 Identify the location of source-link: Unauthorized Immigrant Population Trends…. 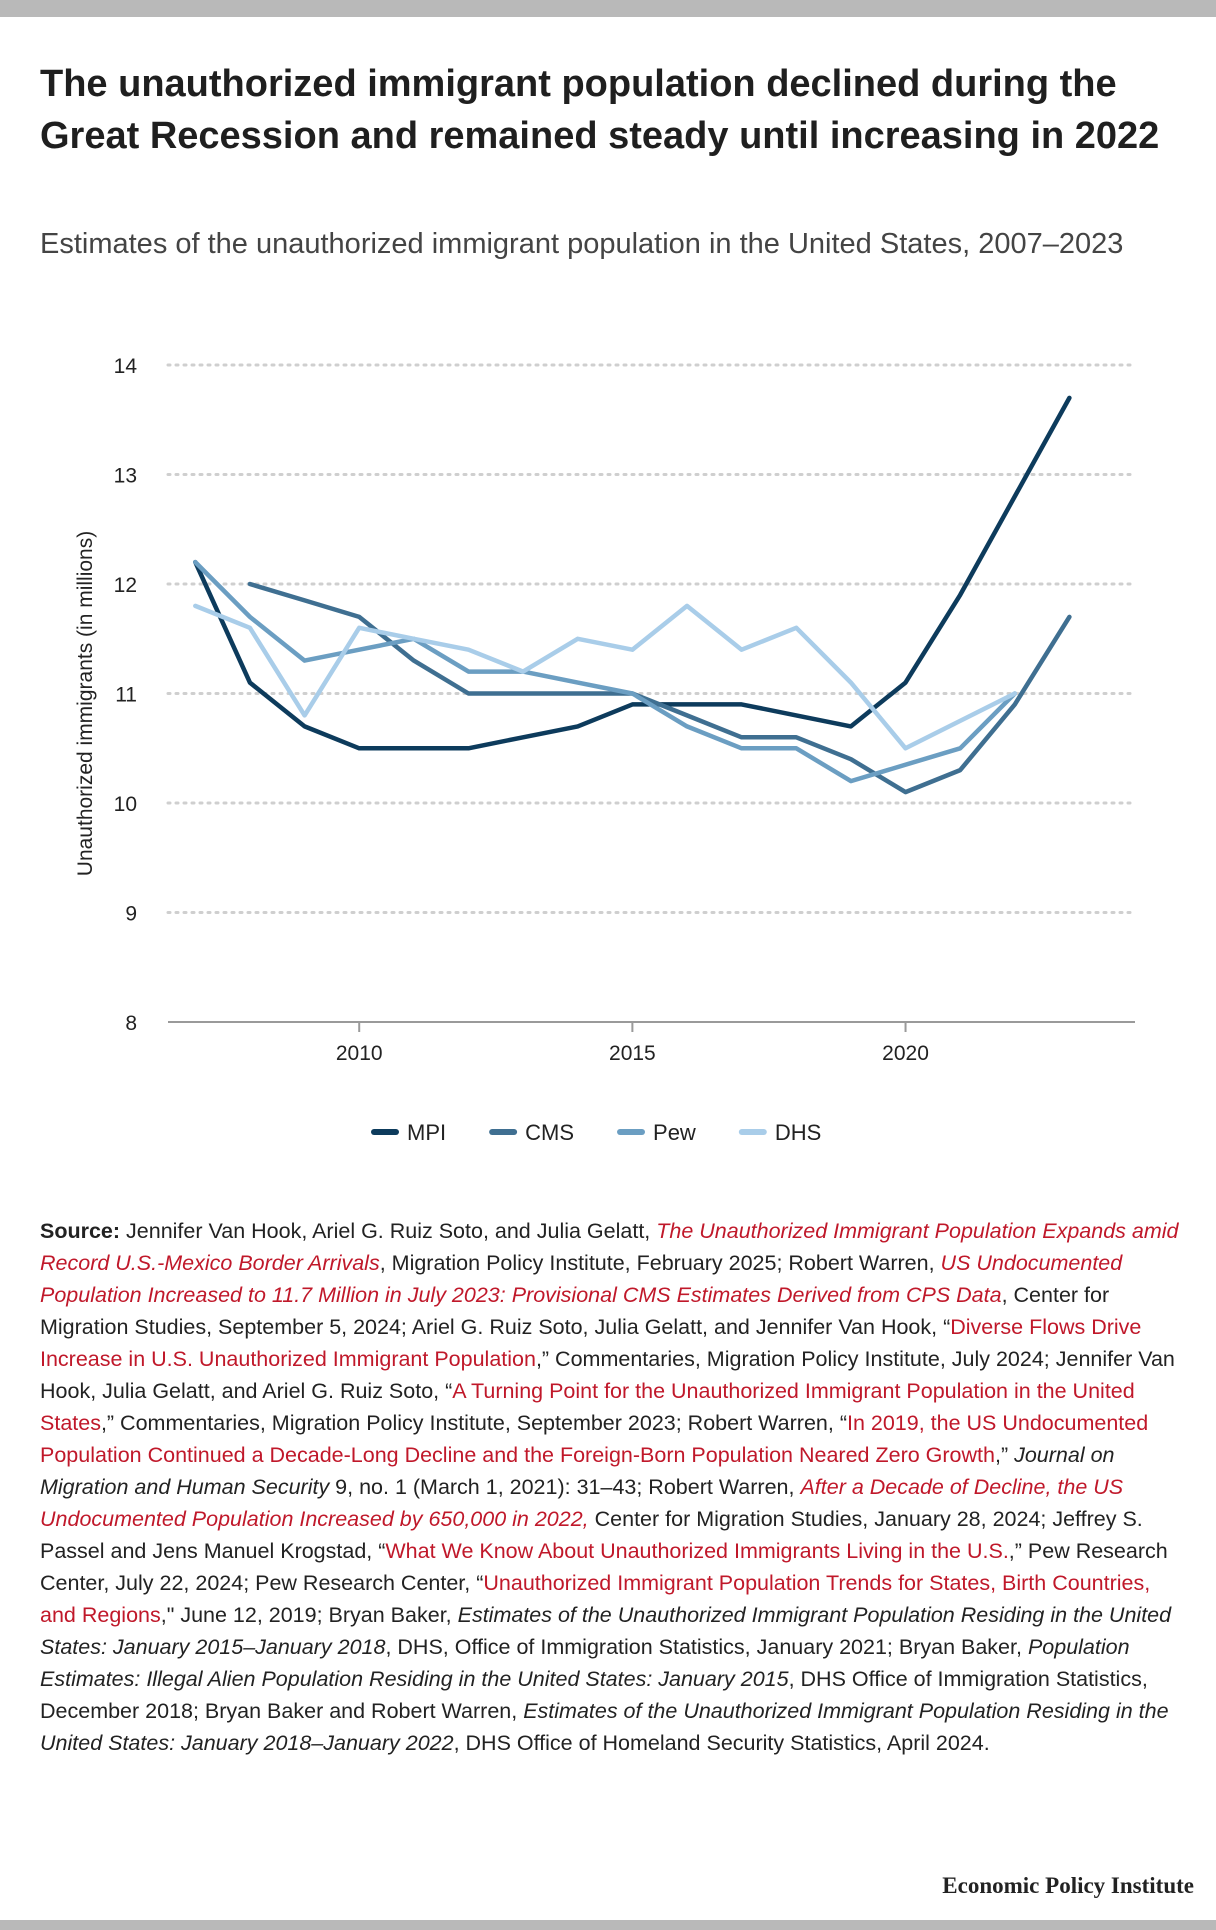
(595, 1599).